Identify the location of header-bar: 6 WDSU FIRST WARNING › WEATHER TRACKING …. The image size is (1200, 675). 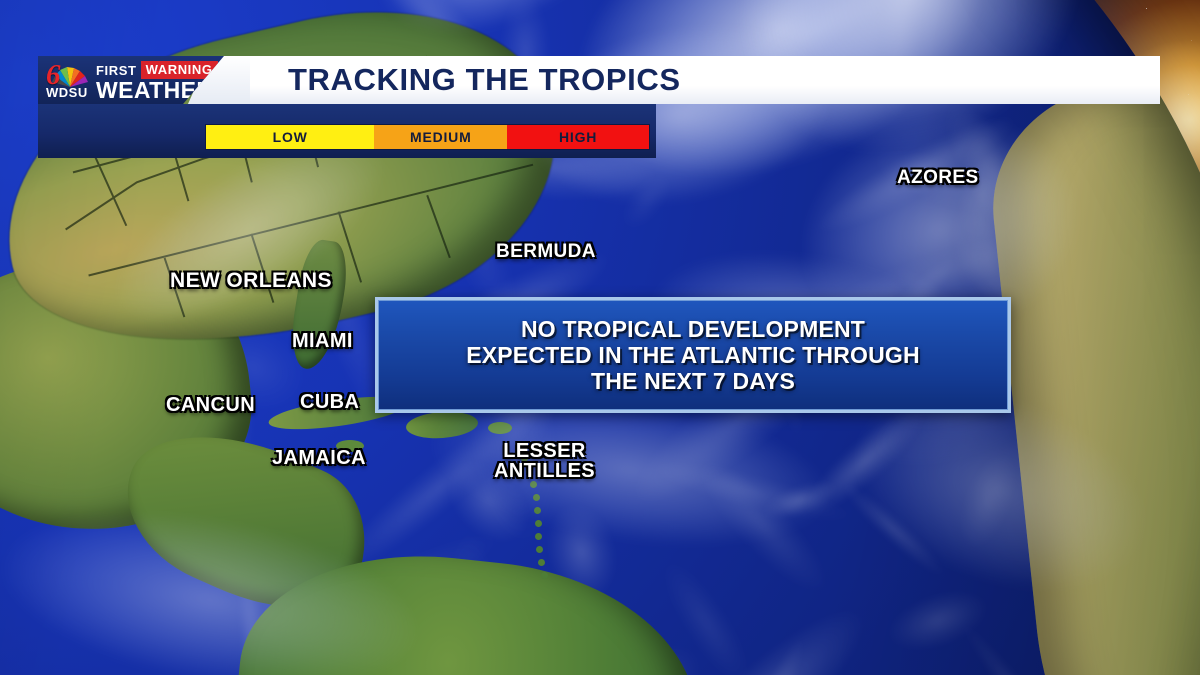
(599, 80).